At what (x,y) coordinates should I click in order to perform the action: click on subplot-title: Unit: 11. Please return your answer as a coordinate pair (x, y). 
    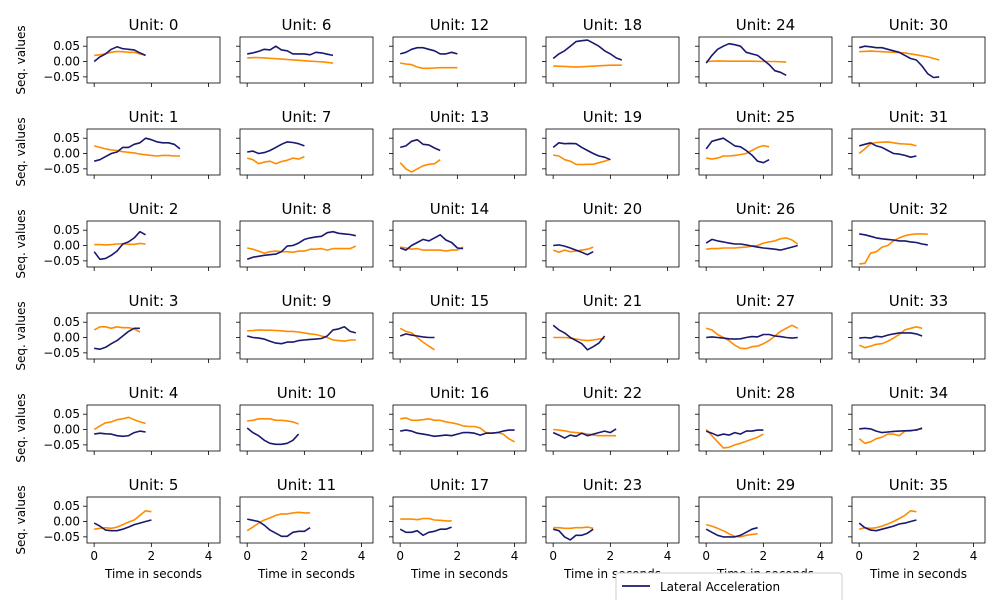
    Looking at the image, I should click on (306, 485).